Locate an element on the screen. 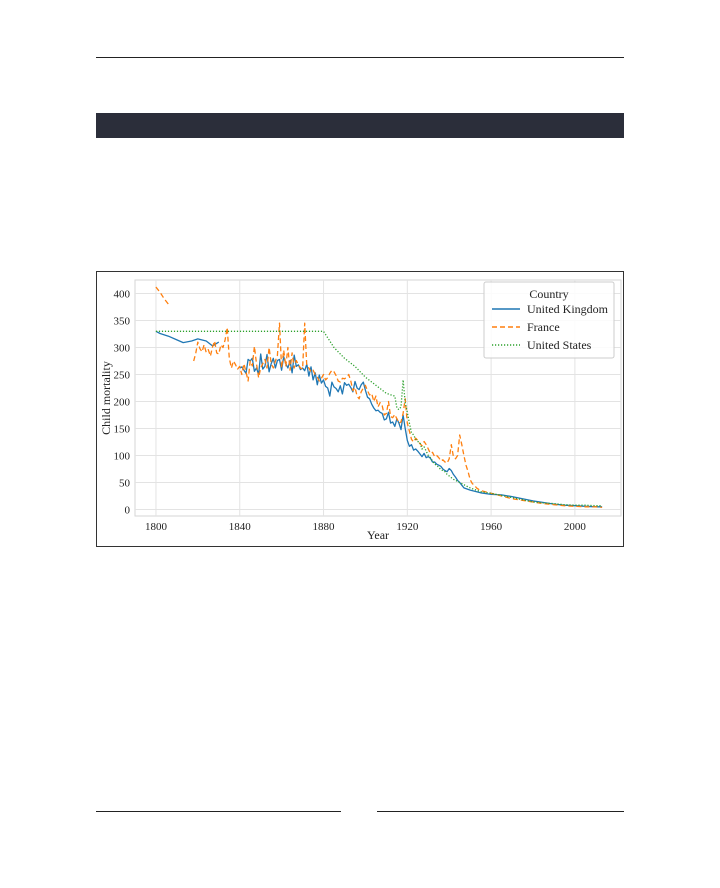 This screenshot has width=720, height=888. y-tick-label: 150 is located at coordinates (122, 430).